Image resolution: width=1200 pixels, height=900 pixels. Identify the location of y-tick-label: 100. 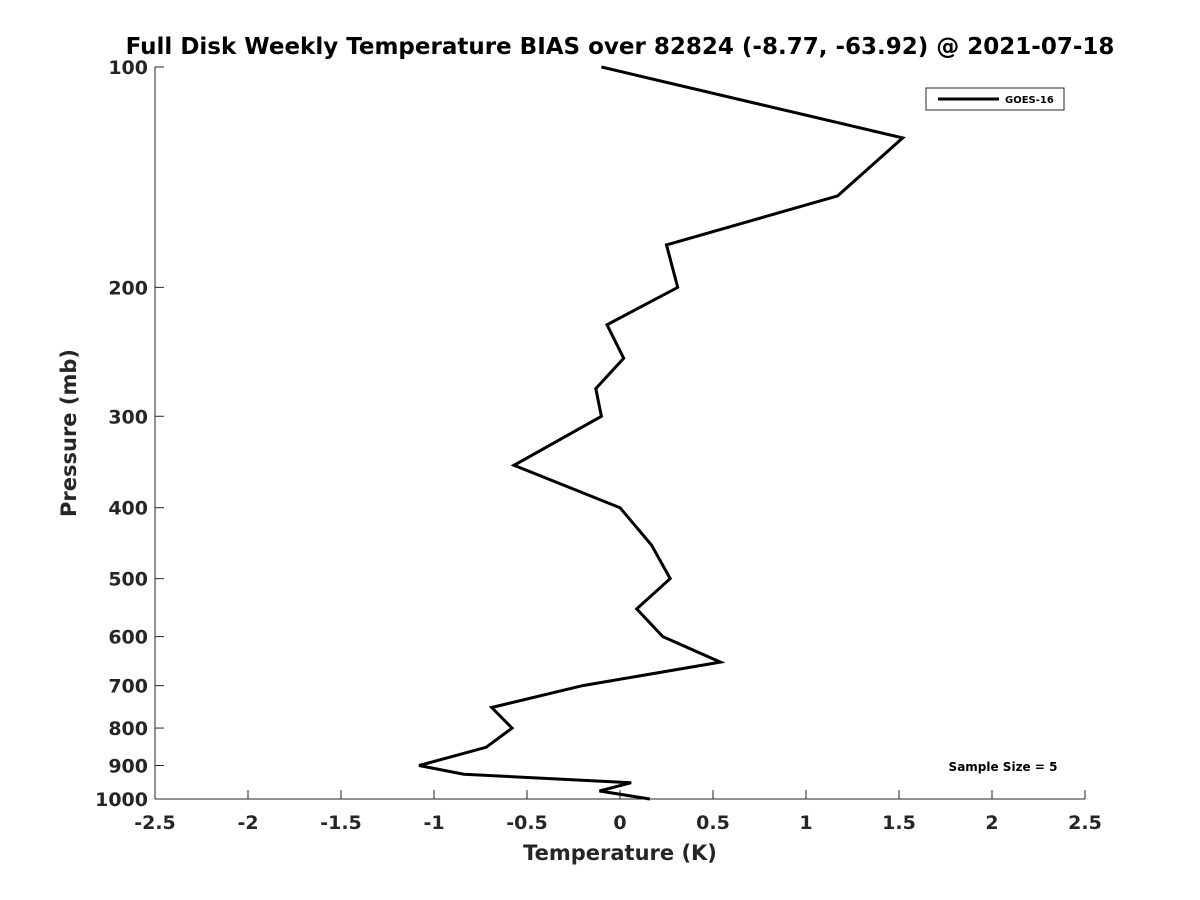
(128, 68).